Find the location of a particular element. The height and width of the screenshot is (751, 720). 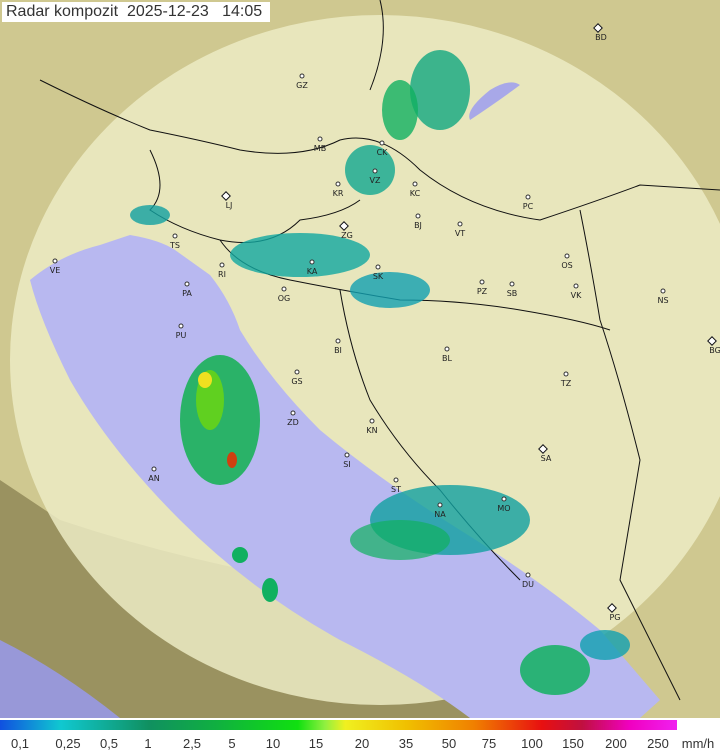

city-label: BJ is located at coordinates (418, 225).